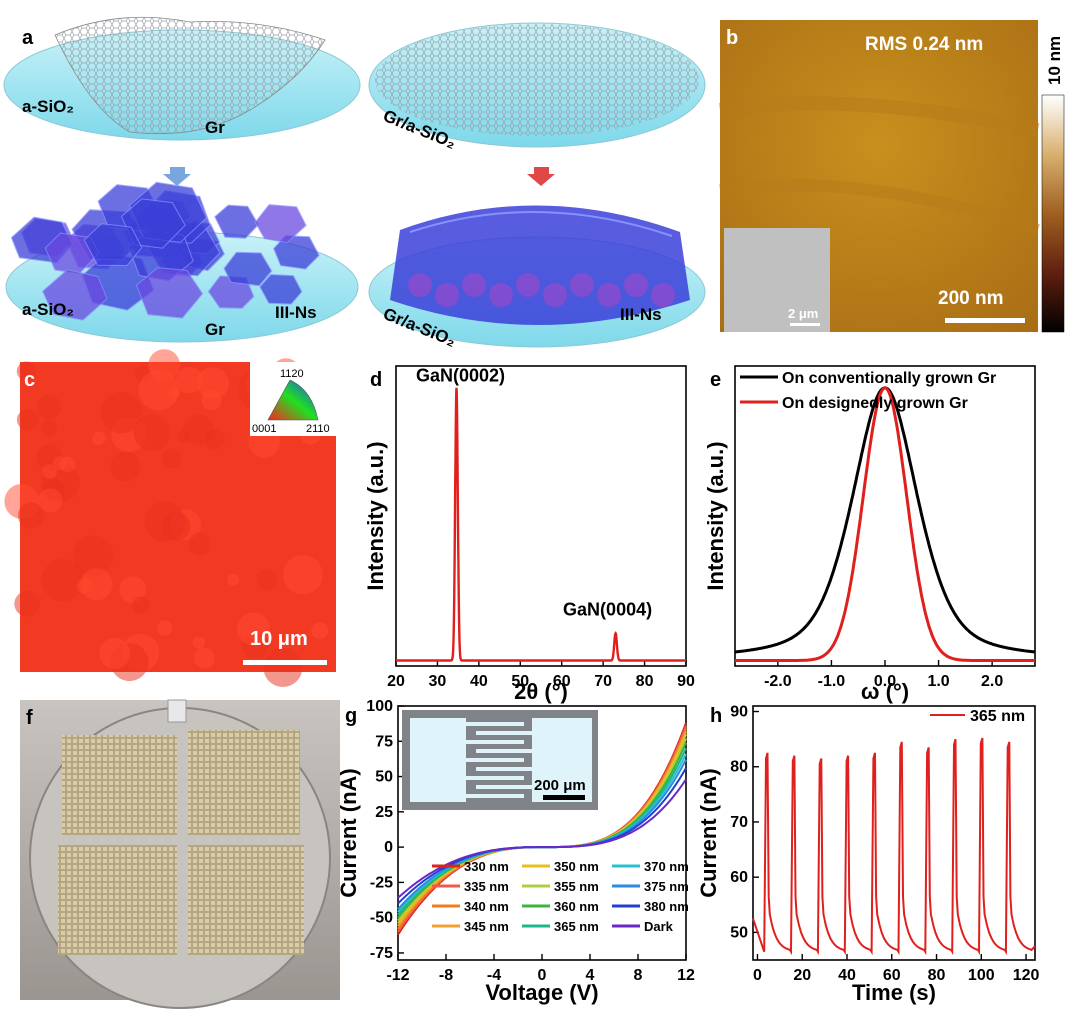 Image resolution: width=1080 pixels, height=1010 pixels. I want to click on legend-label-h: 365 nm, so click(997, 716).